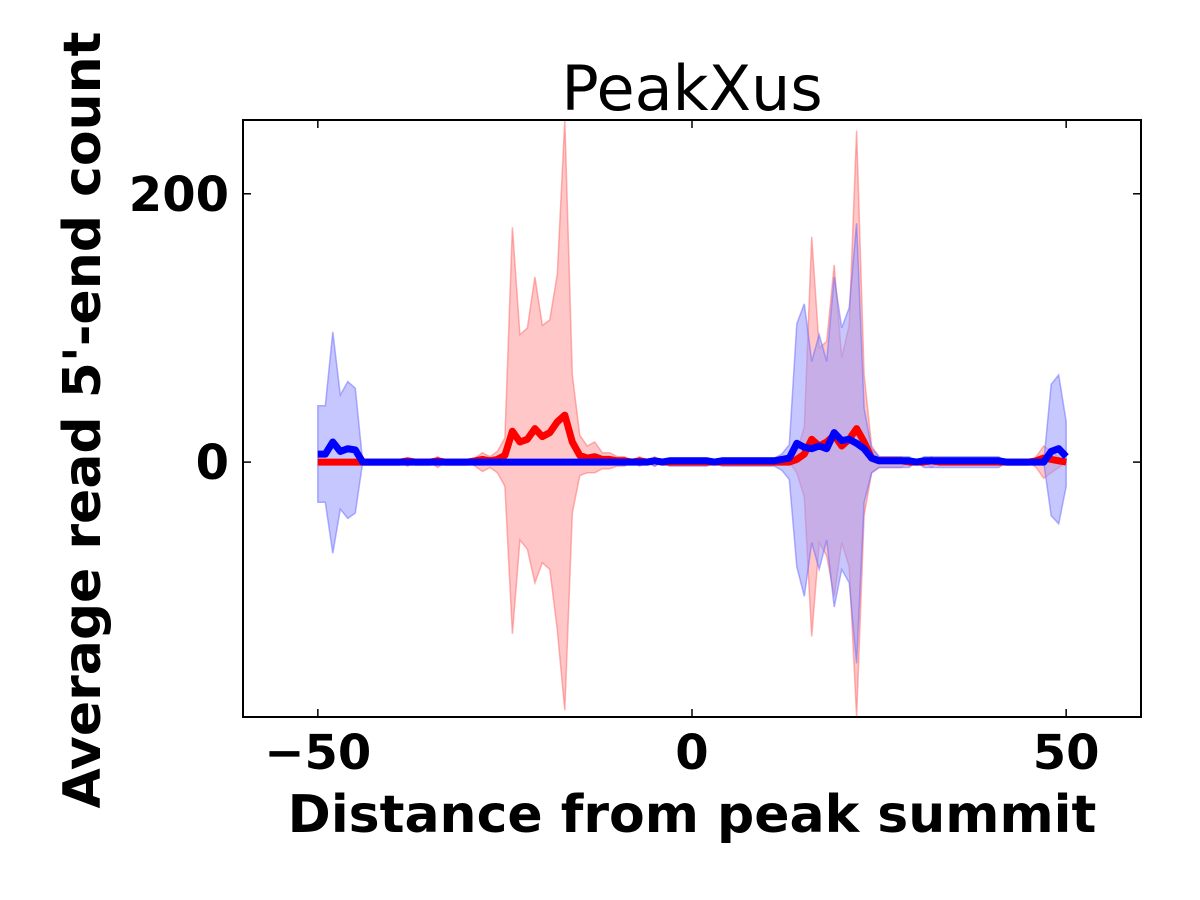 Image resolution: width=1200 pixels, height=900 pixels. Describe the element at coordinates (691, 753) in the screenshot. I see `x-tick-label: 0` at that location.